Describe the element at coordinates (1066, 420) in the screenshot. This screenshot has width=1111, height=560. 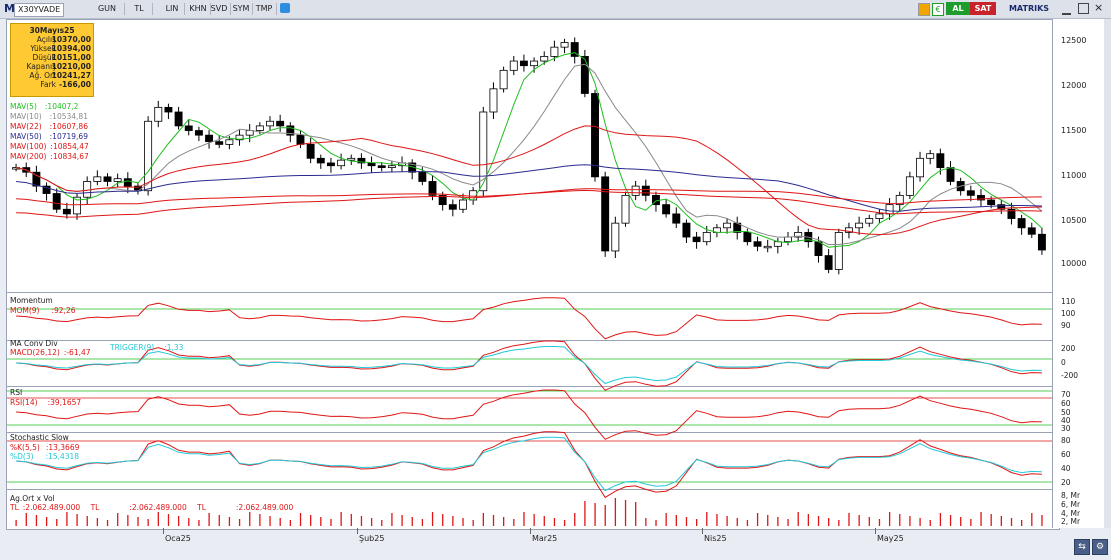
I see `rsi-tick: 40` at that location.